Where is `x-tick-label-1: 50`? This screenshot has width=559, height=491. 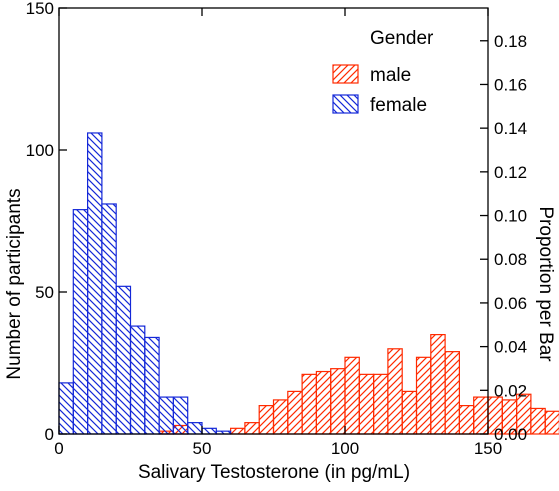
x-tick-label-1: 50 is located at coordinates (202, 448).